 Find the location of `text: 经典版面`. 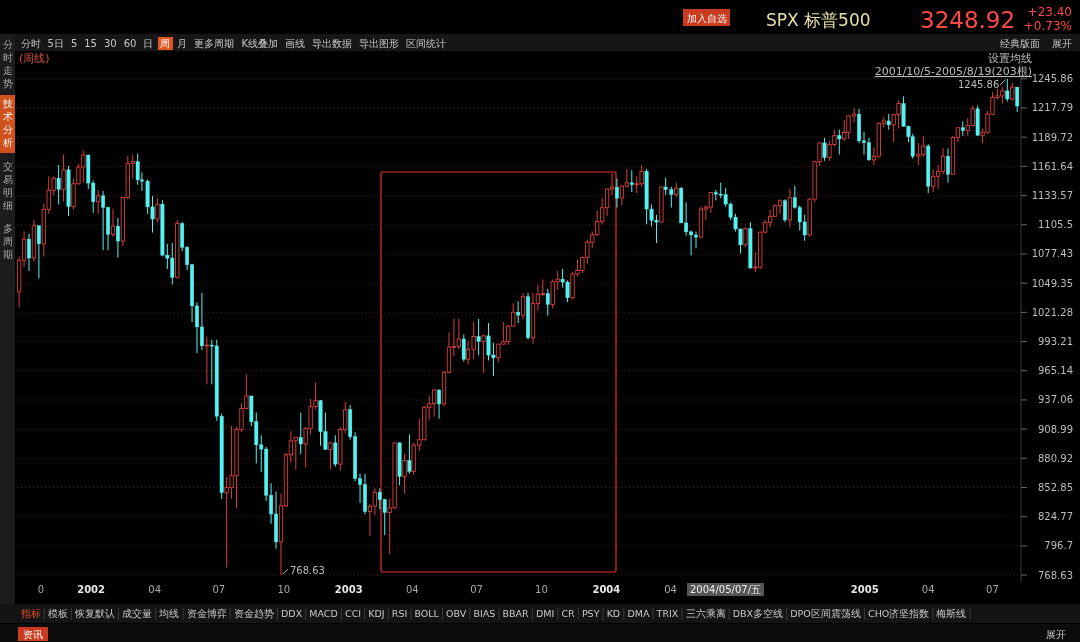

text: 经典版面 is located at coordinates (1020, 43).